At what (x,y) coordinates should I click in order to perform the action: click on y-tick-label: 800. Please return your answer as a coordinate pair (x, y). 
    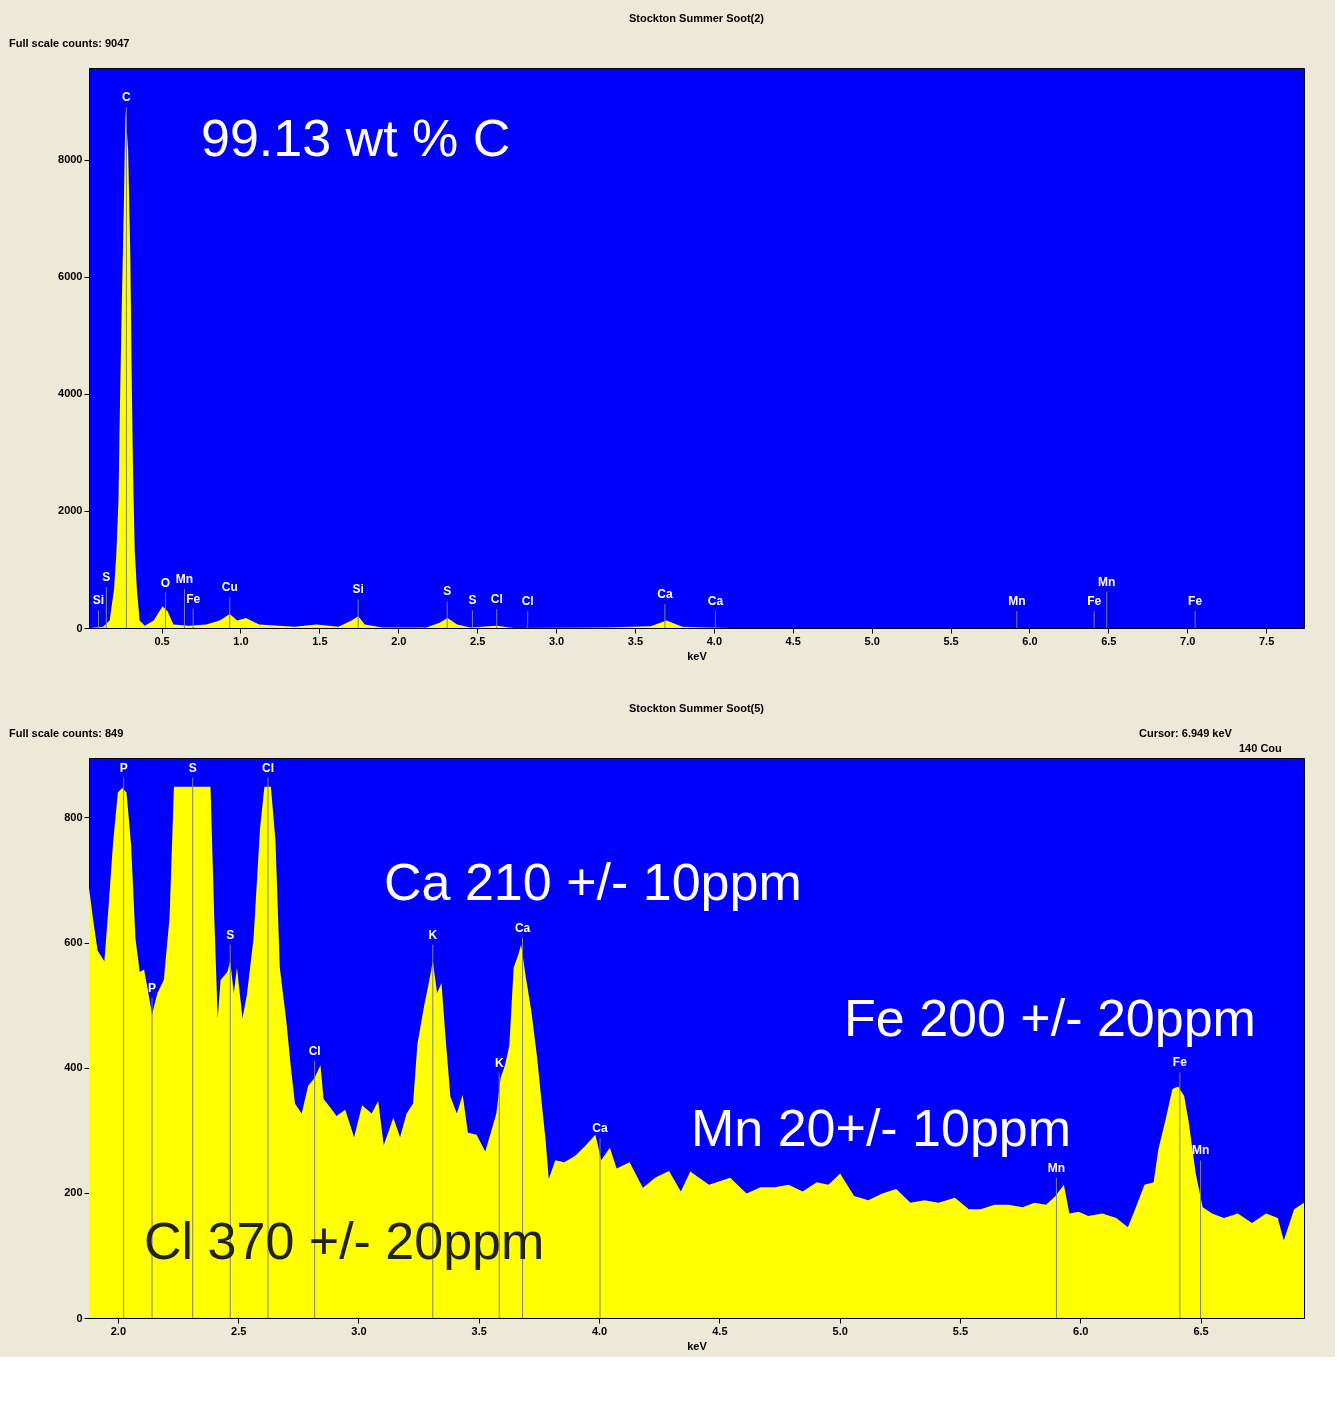
    Looking at the image, I should click on (73, 816).